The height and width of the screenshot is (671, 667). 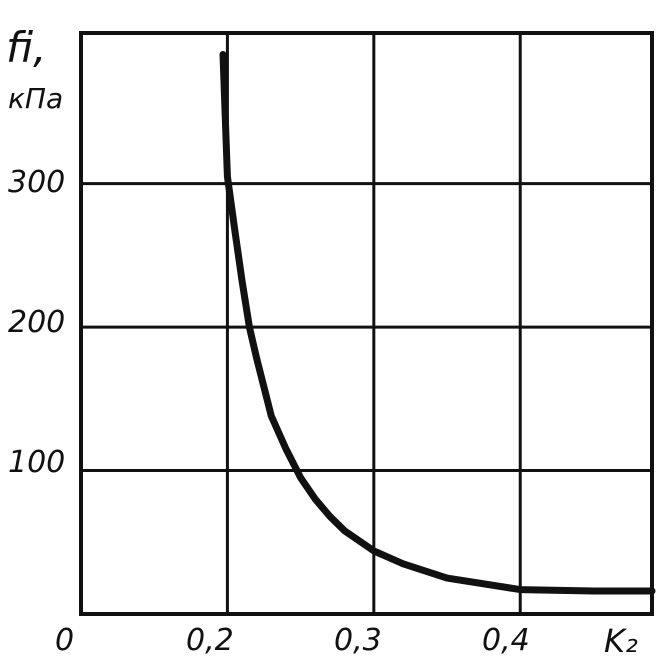 What do you see at coordinates (621, 641) in the screenshot?
I see `x-axis-label: K₂` at bounding box center [621, 641].